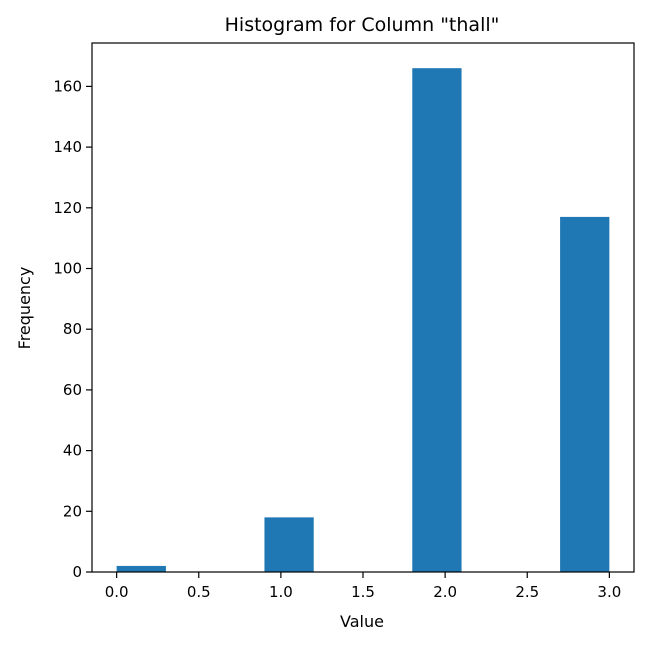 The width and height of the screenshot is (648, 645). What do you see at coordinates (117, 592) in the screenshot?
I see `x-tick-label: 0.0` at bounding box center [117, 592].